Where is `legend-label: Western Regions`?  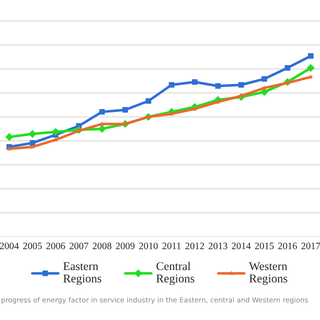
legend-label: Western Regions is located at coordinates (268, 273).